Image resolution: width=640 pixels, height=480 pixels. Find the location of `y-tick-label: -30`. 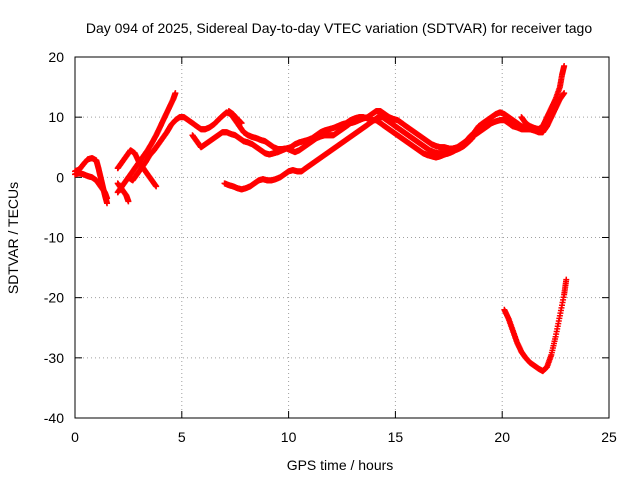

y-tick-label: -30 is located at coordinates (54, 358).